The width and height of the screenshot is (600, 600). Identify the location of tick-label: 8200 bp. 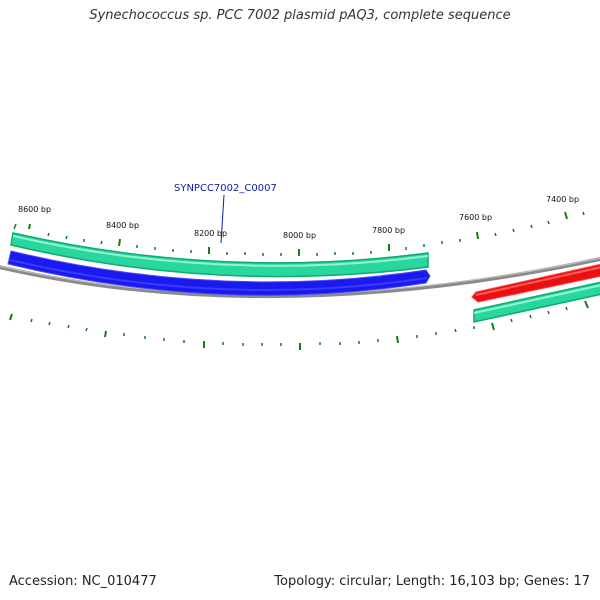
(210, 233).